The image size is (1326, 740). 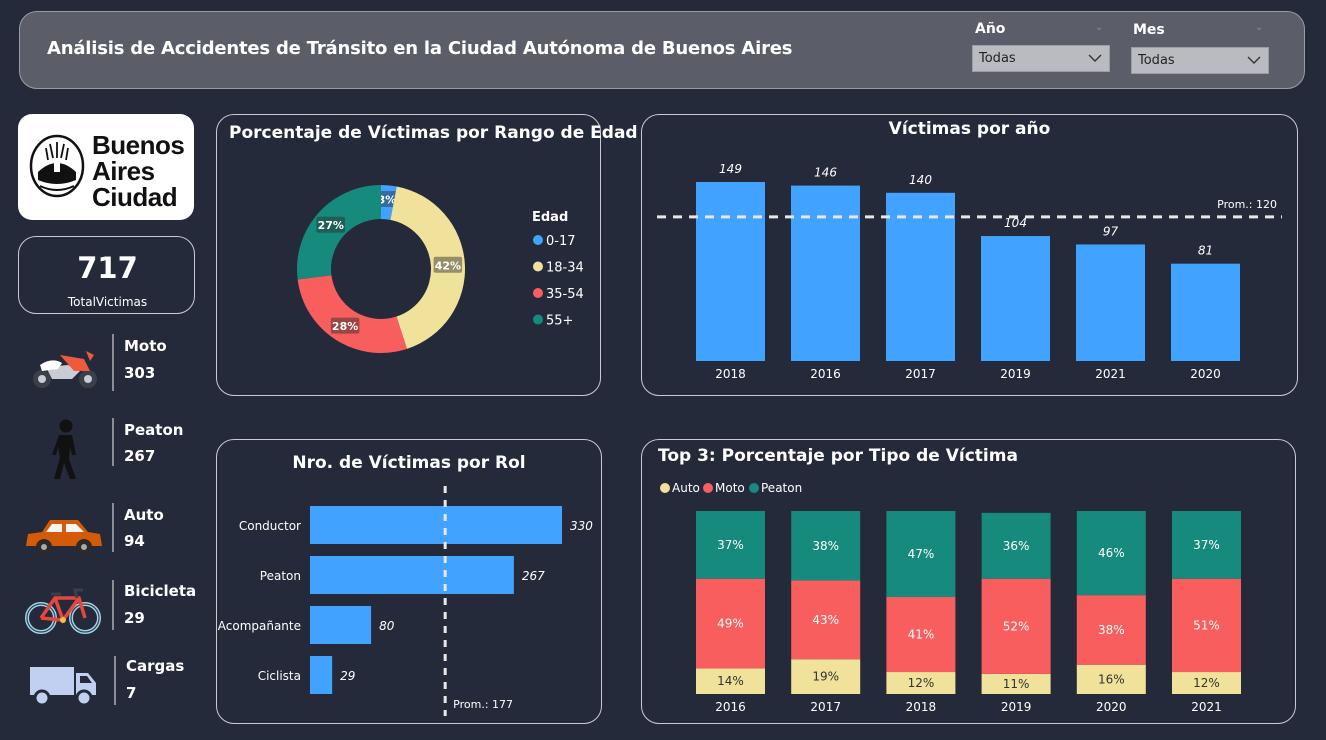 What do you see at coordinates (538, 319) in the screenshot?
I see `legend-marker-55+` at bounding box center [538, 319].